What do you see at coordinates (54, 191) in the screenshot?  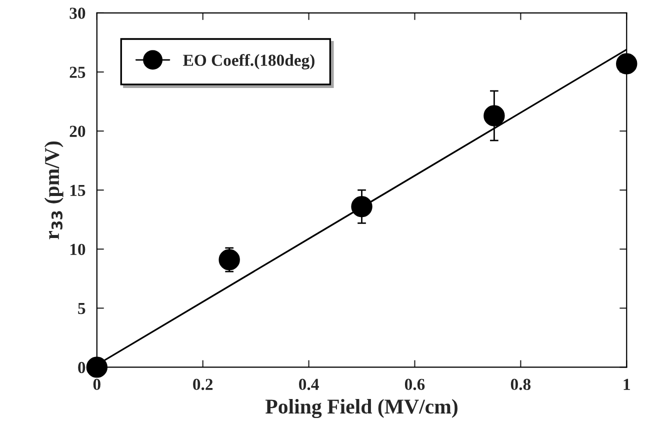 I see `y-axis-title: r$_{33}$ (pm/V)` at bounding box center [54, 191].